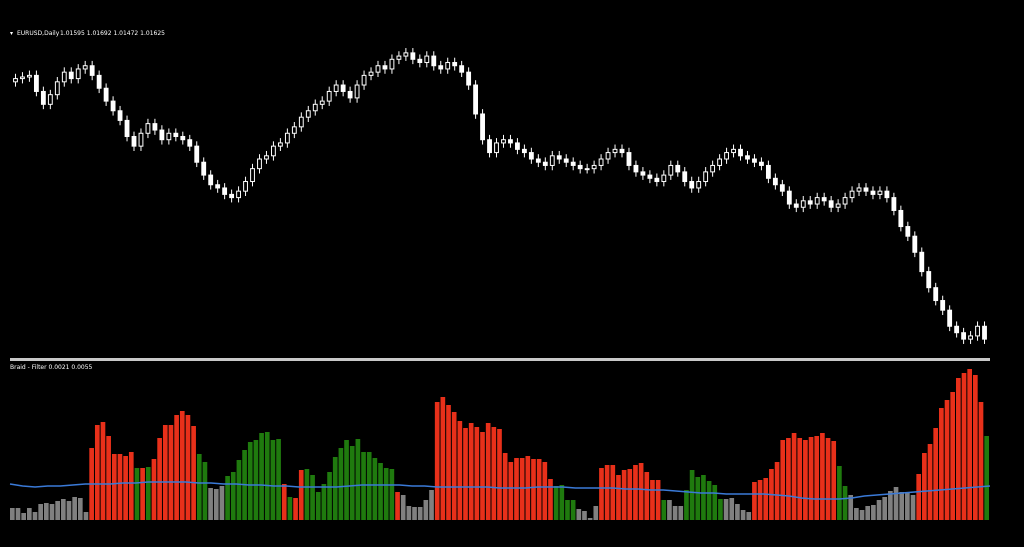  What do you see at coordinates (11, 33) in the screenshot?
I see `price-header-arrow: ▾` at bounding box center [11, 33].